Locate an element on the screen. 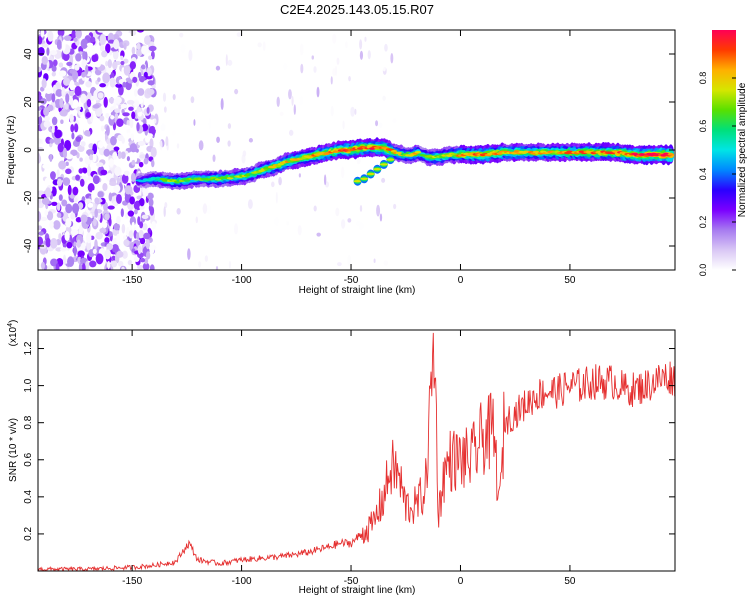  colorbar-gradient is located at coordinates (724, 150).